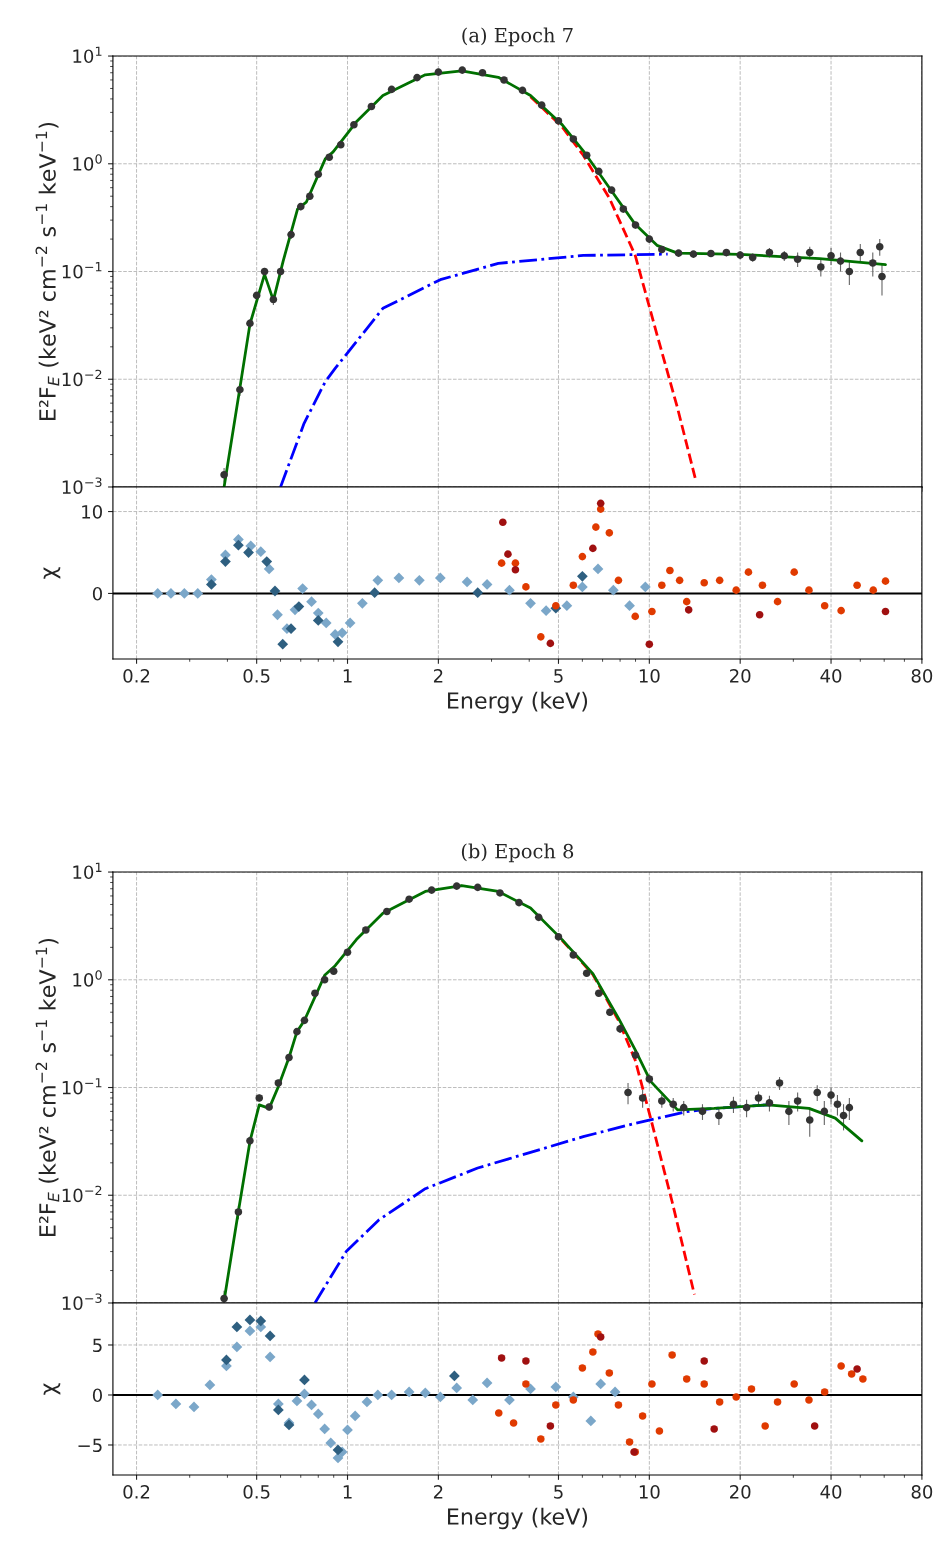  Describe the element at coordinates (517, 853) in the screenshot. I see `chart-title: (b) Epoch 8` at that location.